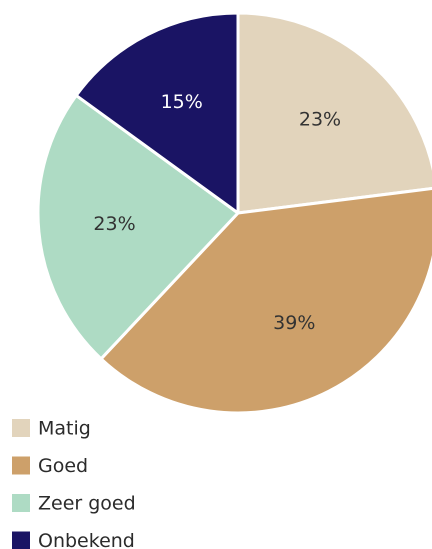  Describe the element at coordinates (294, 323) in the screenshot. I see `slice-label: 39%` at that location.